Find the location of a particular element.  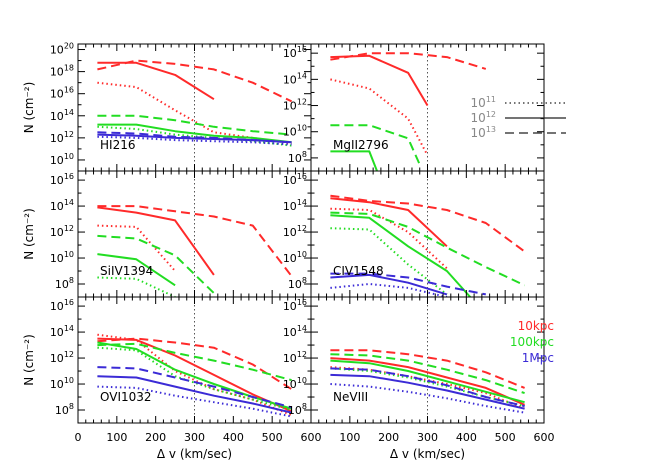

x-tick-label: 300 is located at coordinates (194, 437).